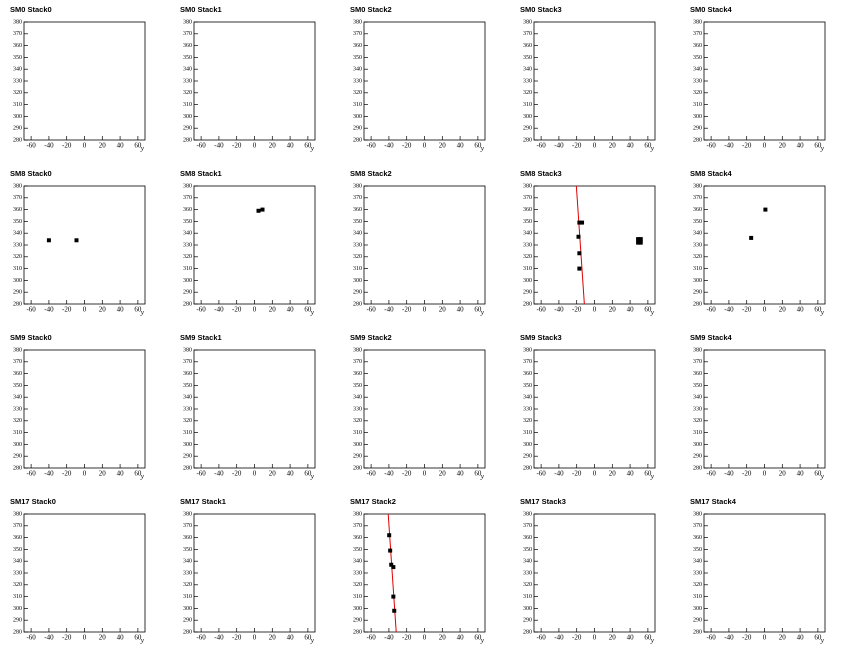 The image size is (851, 656). I want to click on panel-title: SM9 Stack0, so click(31, 337).